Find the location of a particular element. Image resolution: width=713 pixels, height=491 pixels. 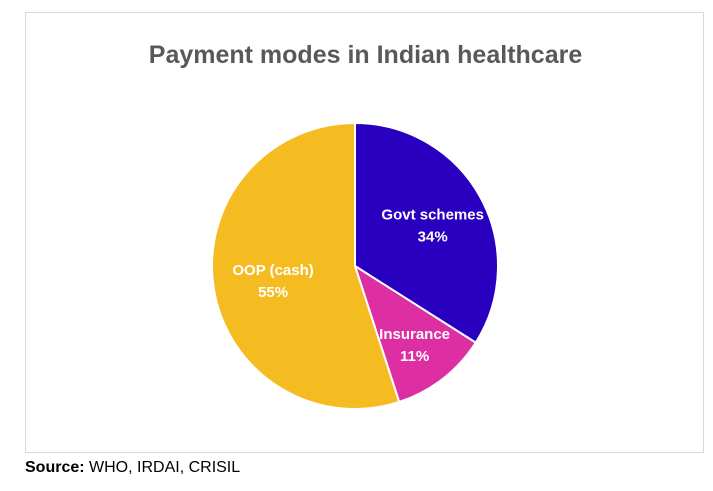

slice-label-govt-schemes: Govt schemes is located at coordinates (432, 214).